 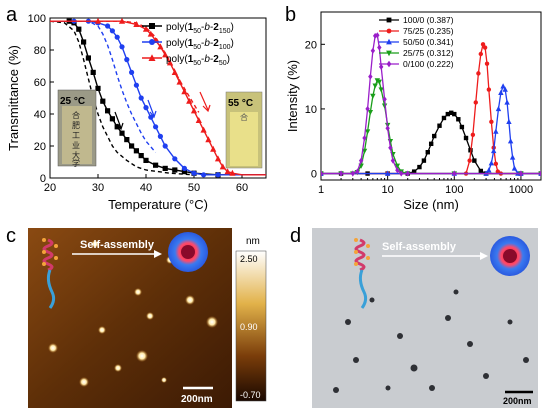 I want to click on y-tick-label-b: 0, so click(x=314, y=175).